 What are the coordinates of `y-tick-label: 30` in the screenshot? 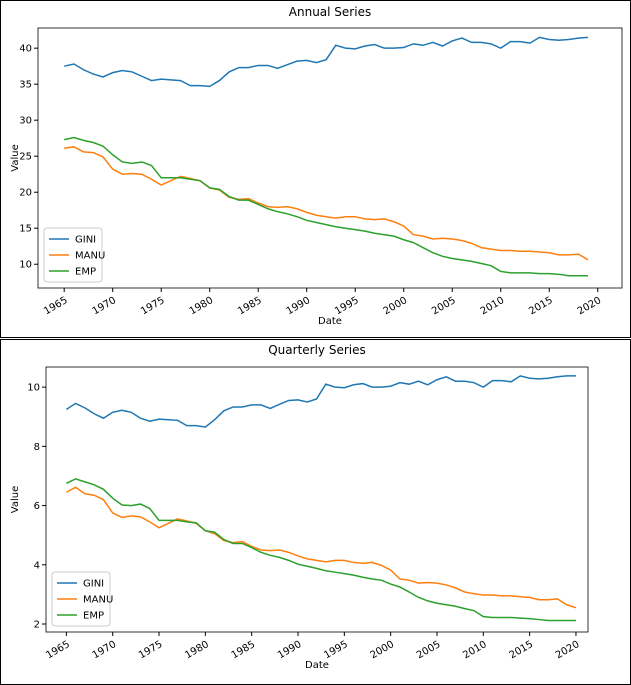 It's located at (25, 121).